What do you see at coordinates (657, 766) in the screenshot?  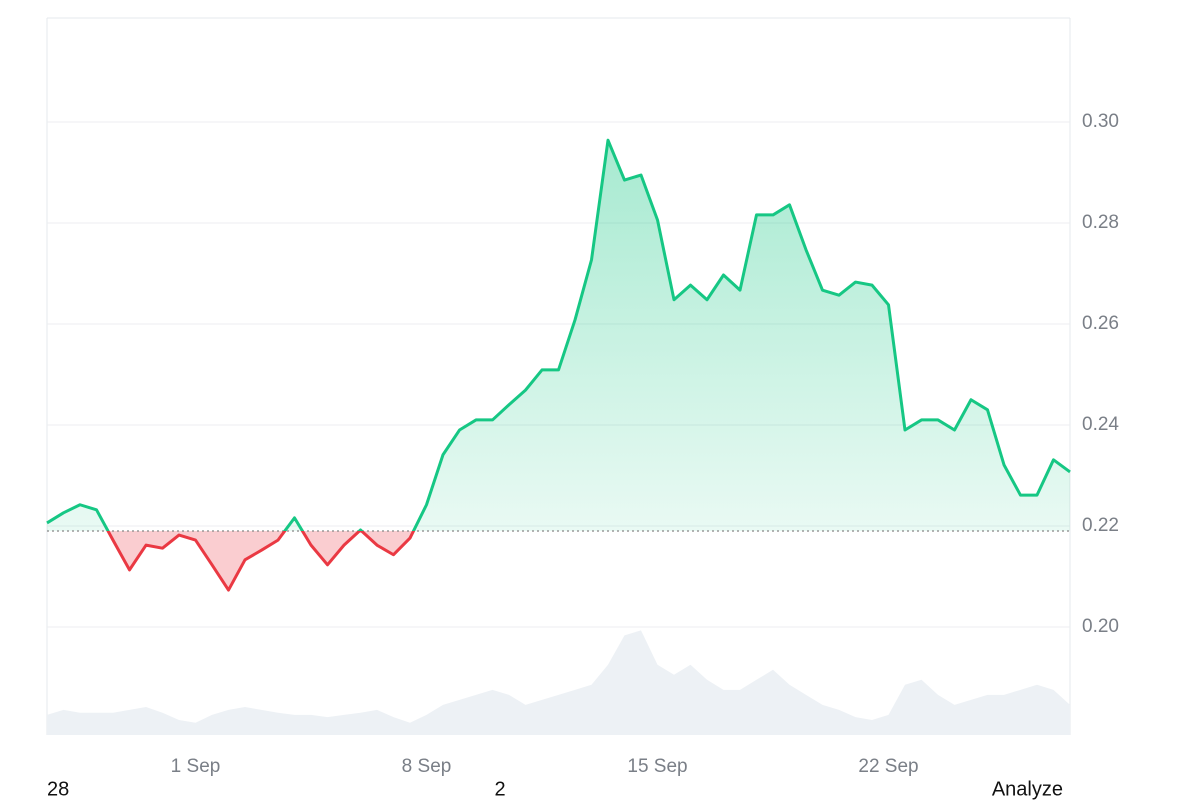 I see `x-tick-label: 15 Sep` at bounding box center [657, 766].